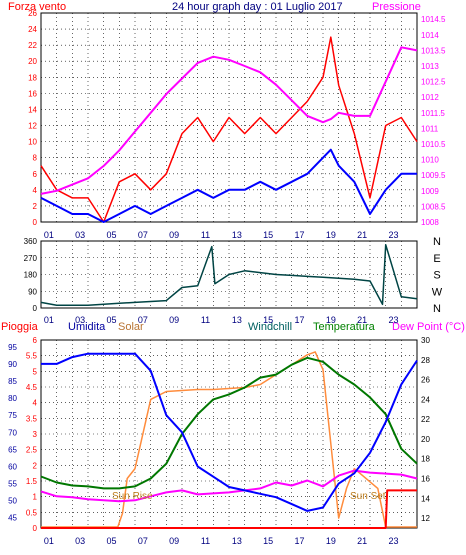 This screenshot has width=466, height=555. What do you see at coordinates (229, 486) in the screenshot?
I see `dewpoint-line` at bounding box center [229, 486].